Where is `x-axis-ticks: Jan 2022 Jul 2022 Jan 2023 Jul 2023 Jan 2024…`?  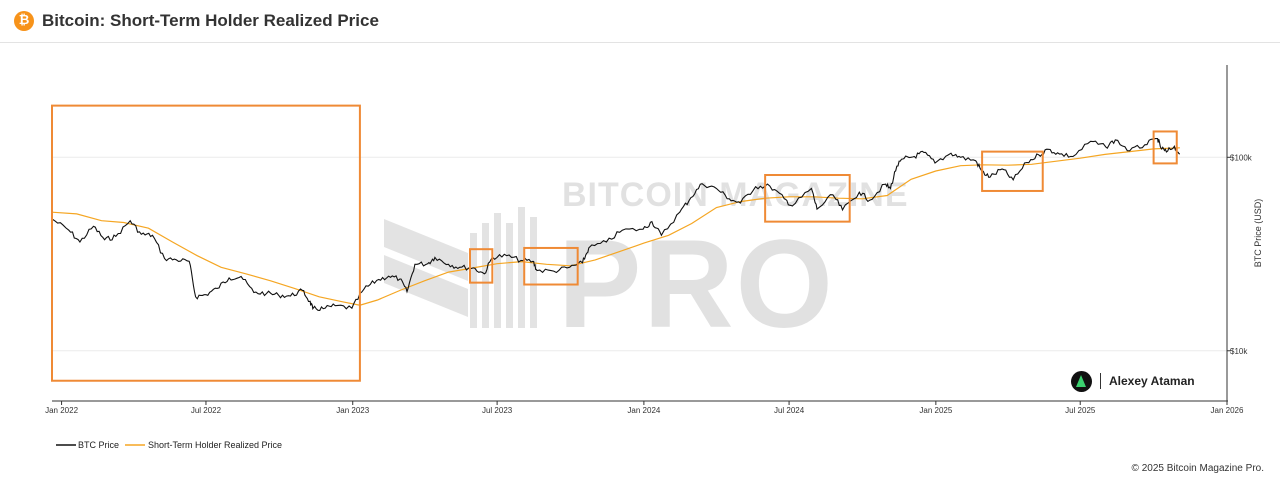 x-axis-ticks: Jan 2022 Jul 2022 Jan 2023 Jul 2023 Jan 2024… is located at coordinates (644, 408).